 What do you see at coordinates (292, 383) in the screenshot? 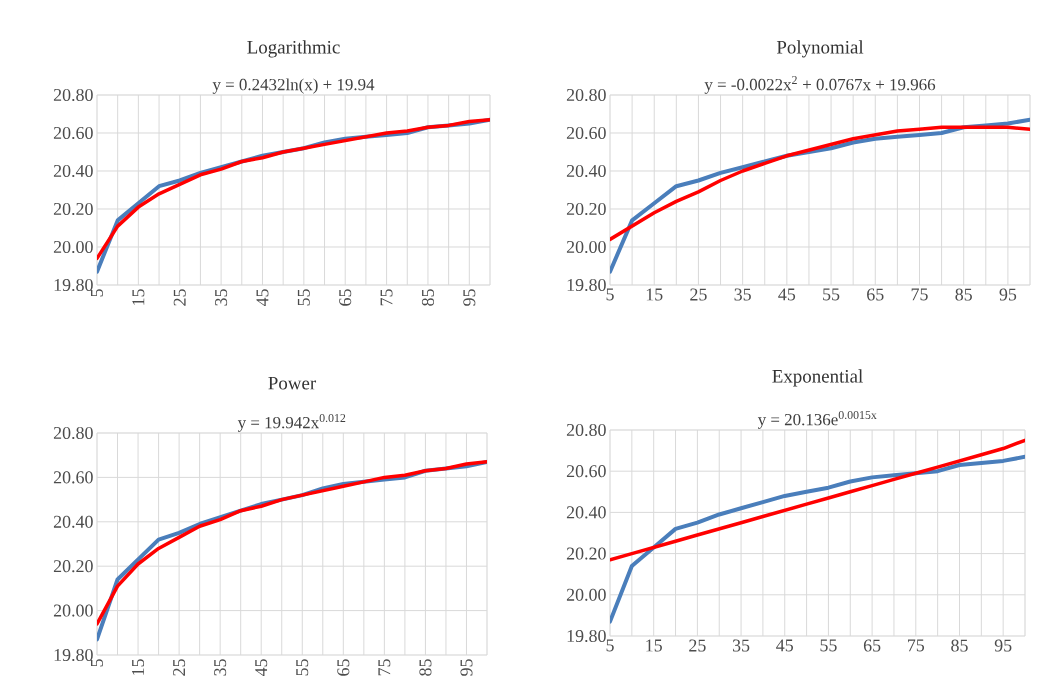
I see `chart-title: Power` at bounding box center [292, 383].